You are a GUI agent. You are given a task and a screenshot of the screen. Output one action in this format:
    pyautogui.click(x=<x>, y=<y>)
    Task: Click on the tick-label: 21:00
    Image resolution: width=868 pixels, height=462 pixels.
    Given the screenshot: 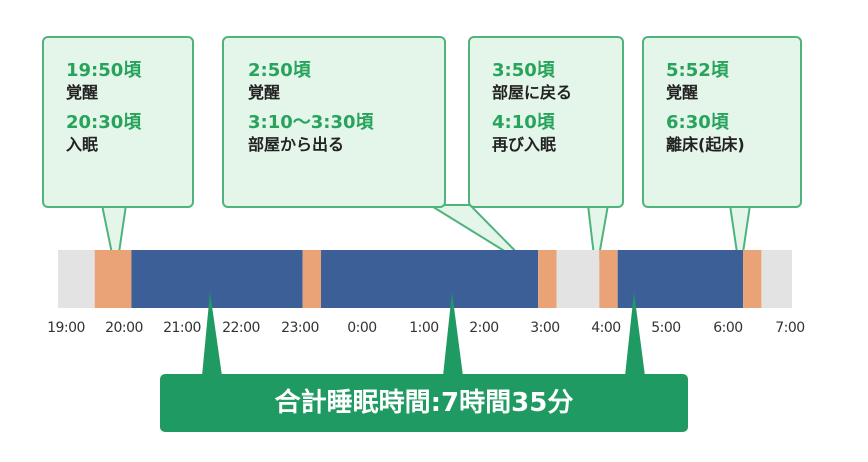 What is the action you would take?
    pyautogui.click(x=182, y=328)
    